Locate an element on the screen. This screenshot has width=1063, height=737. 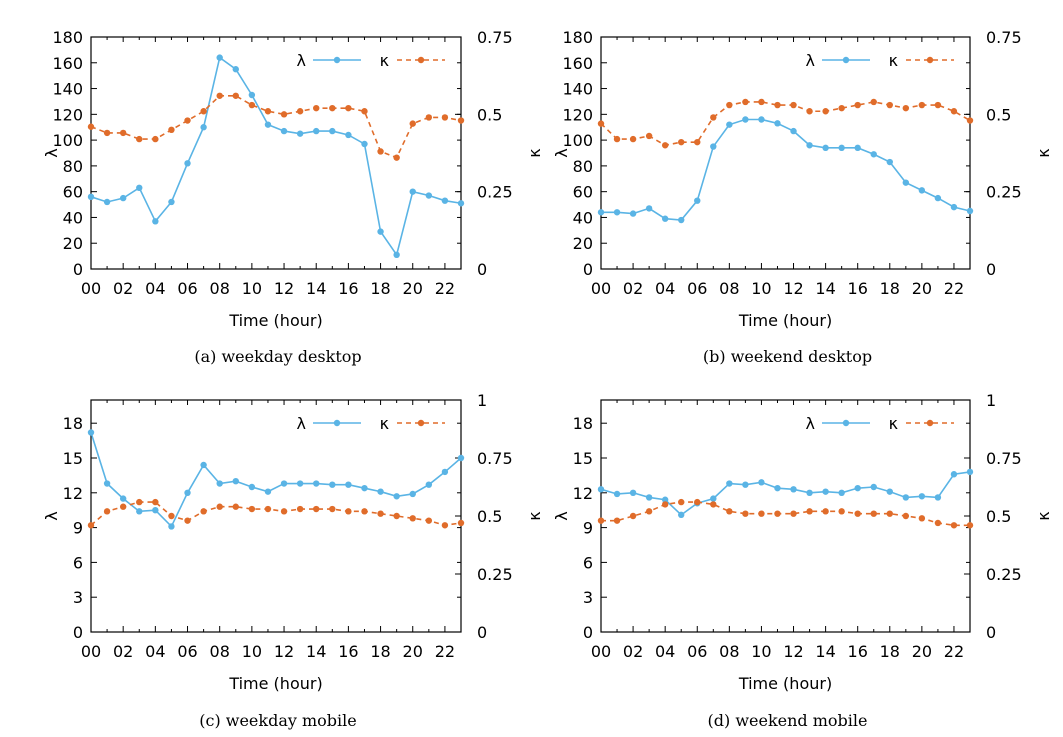
y2-tick-label: 0 is located at coordinates (482, 269).